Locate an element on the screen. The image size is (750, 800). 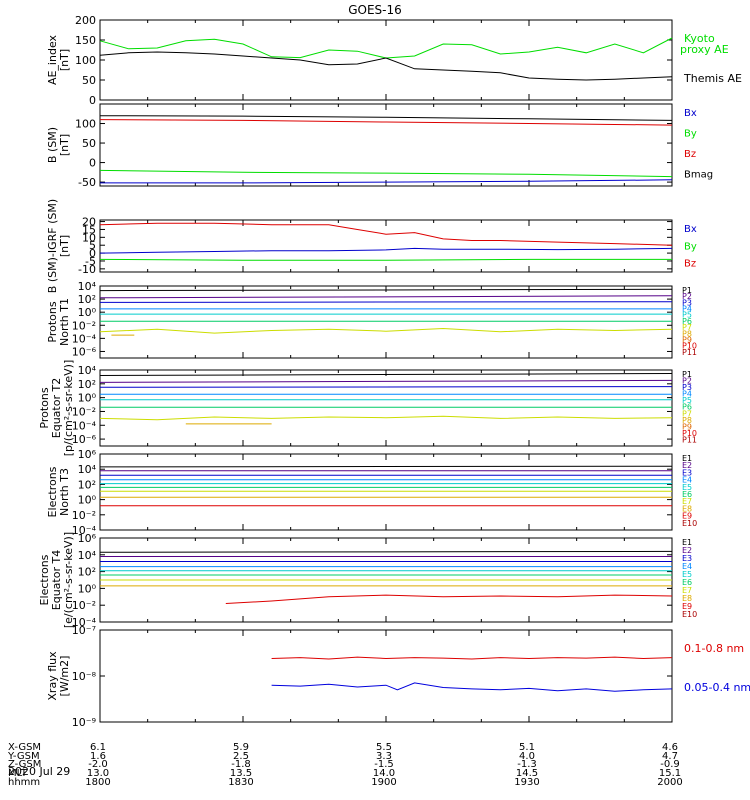
legend-entry: Bmag is located at coordinates (698, 175).